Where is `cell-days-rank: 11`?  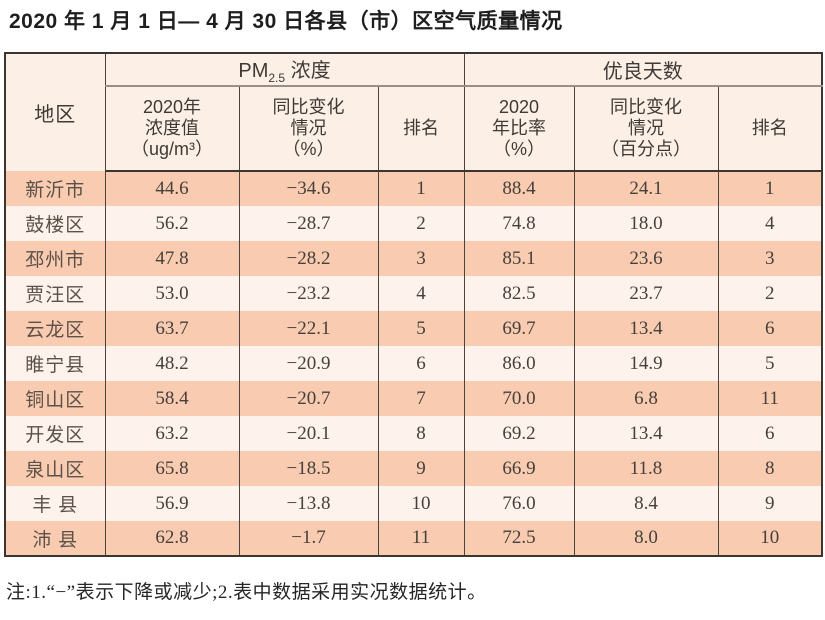 cell-days-rank: 11 is located at coordinates (770, 399).